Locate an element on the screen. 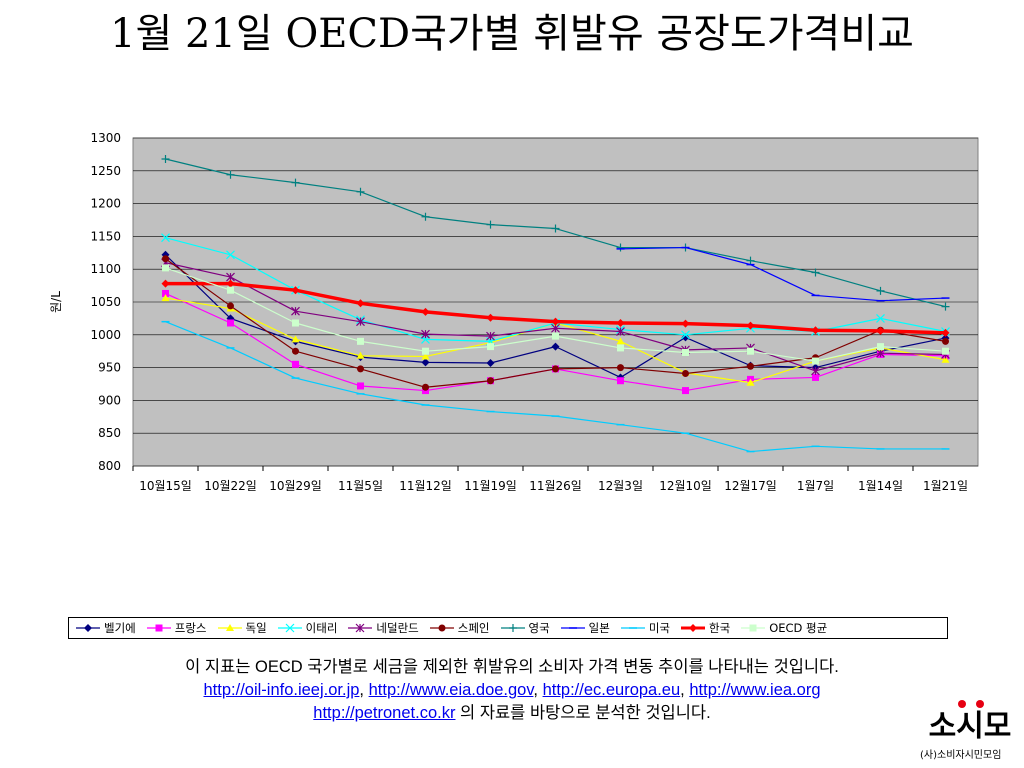  x-tick-label: 12월10일 is located at coordinates (685, 486).